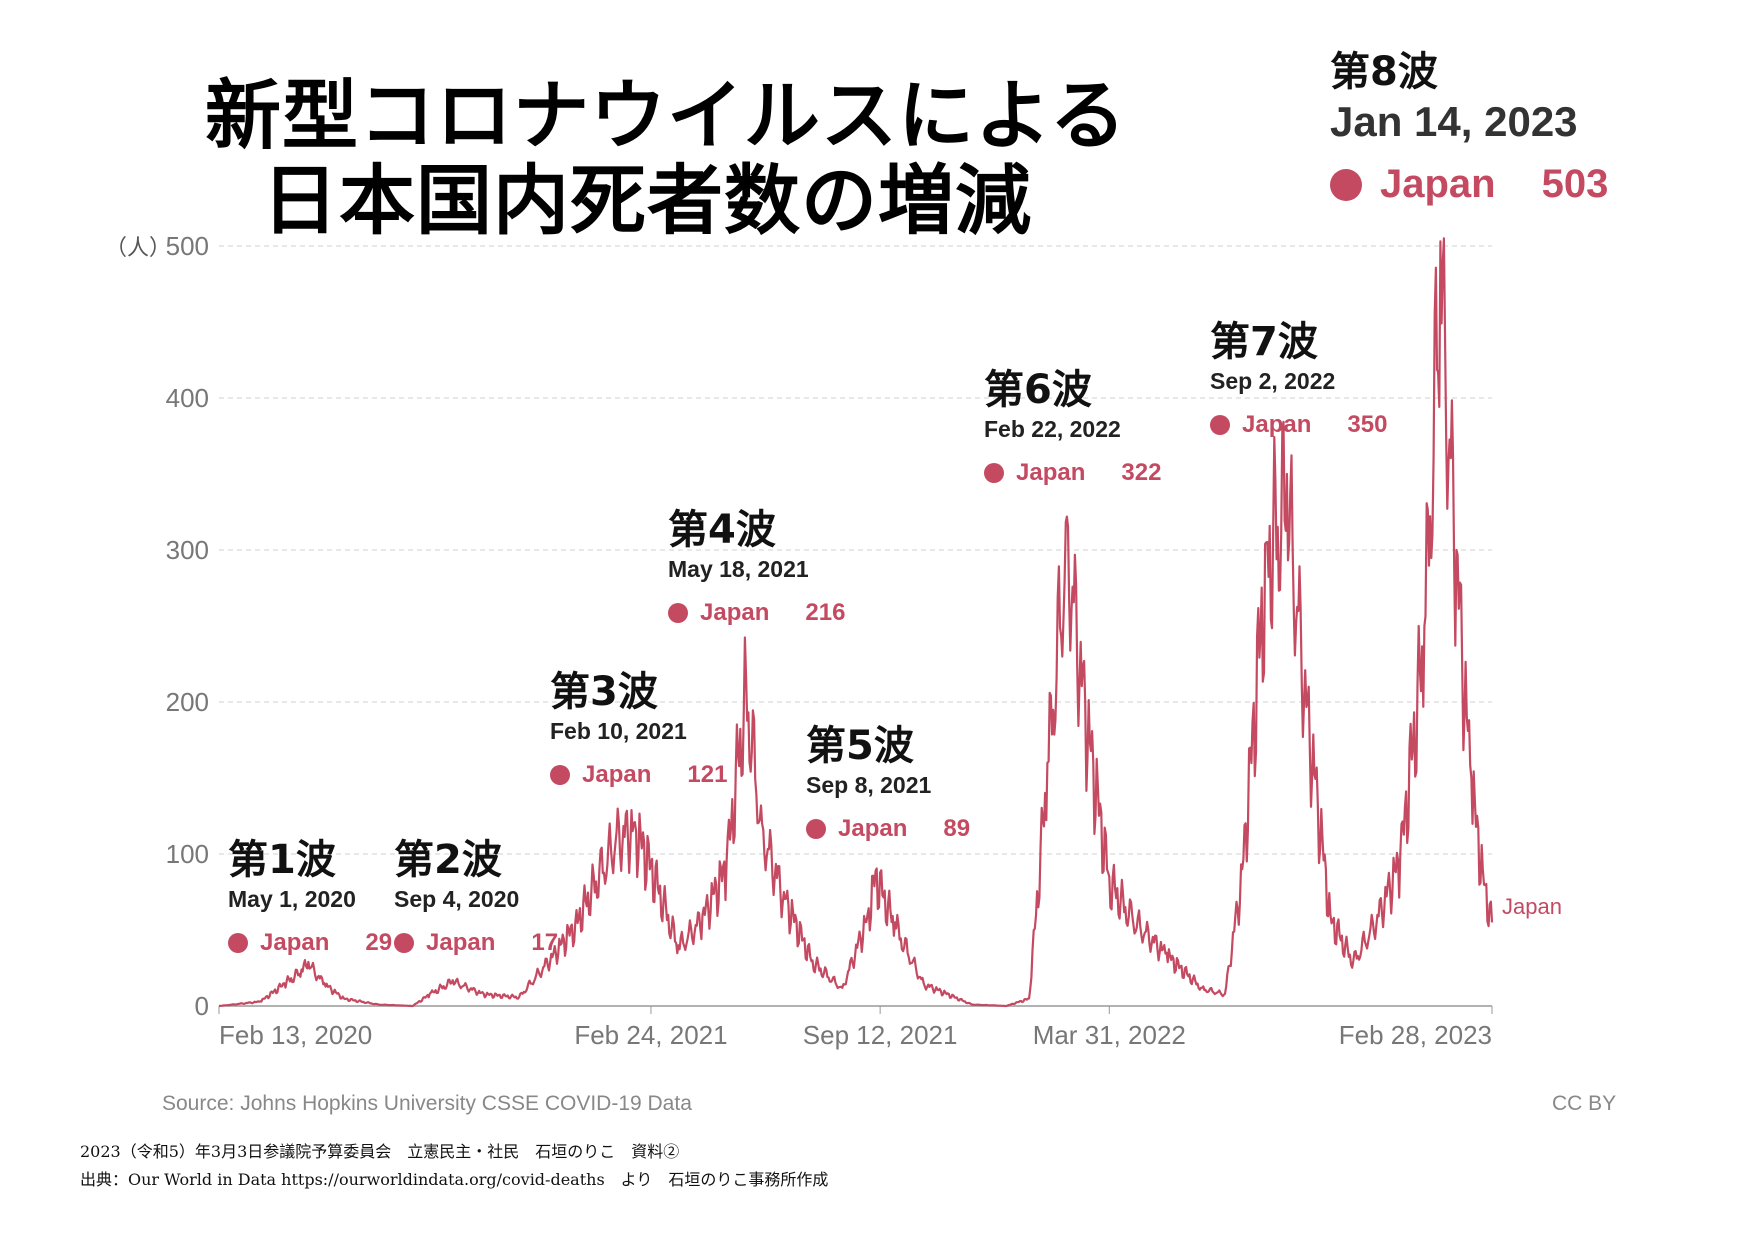  I want to click on wave-6-annotation: 第6波 Feb 22, 2022 Japan 322, so click(1072, 428).